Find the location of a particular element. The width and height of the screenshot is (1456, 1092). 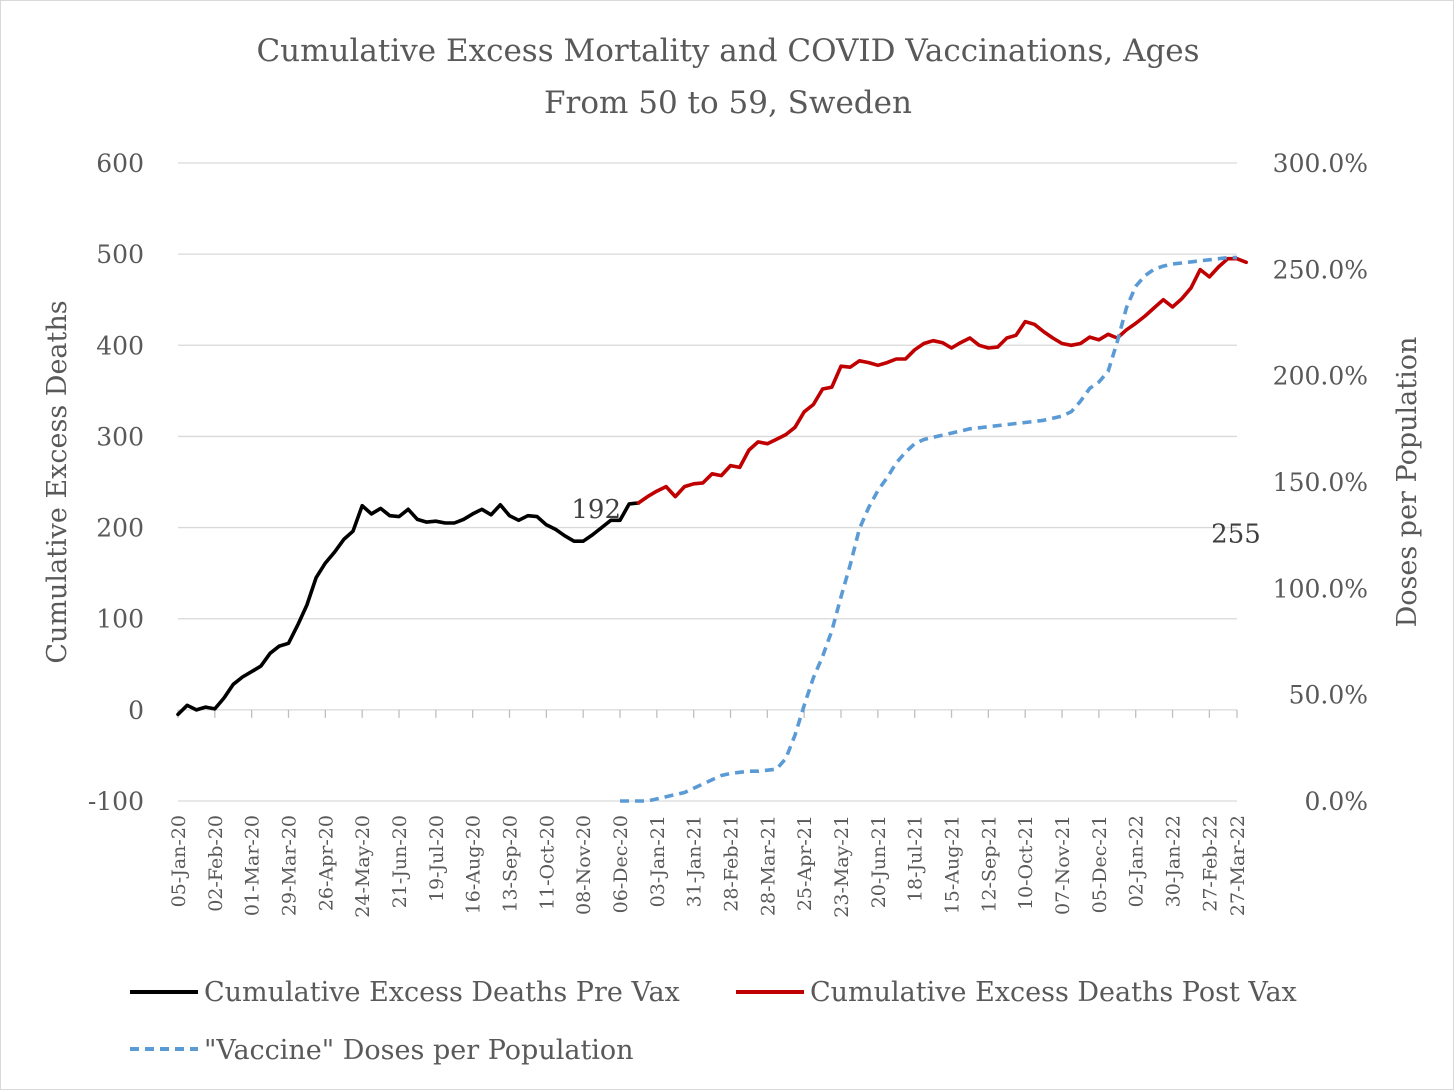

x-tick-label: 06-Dec-20 is located at coordinates (621, 864).